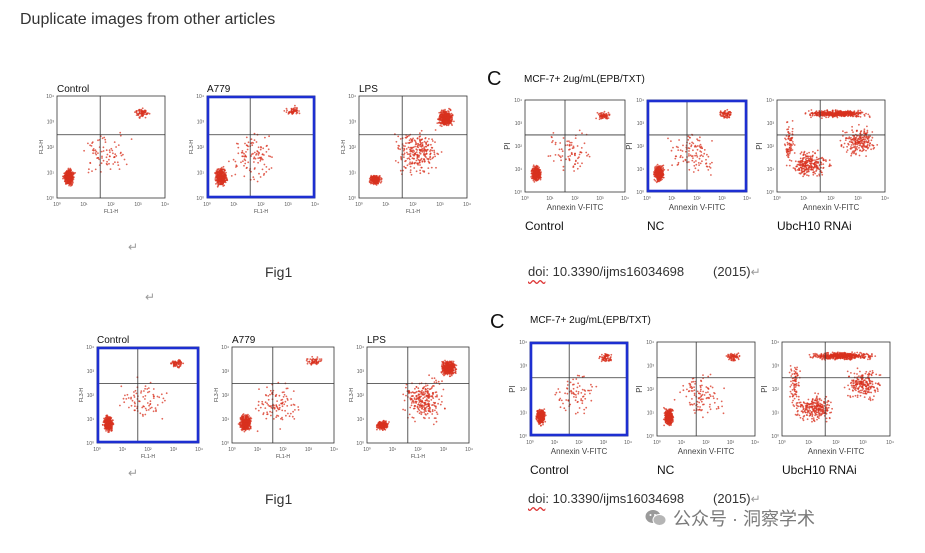  Describe the element at coordinates (494, 79) in the screenshot. I see `panel-letter-top: C` at that location.